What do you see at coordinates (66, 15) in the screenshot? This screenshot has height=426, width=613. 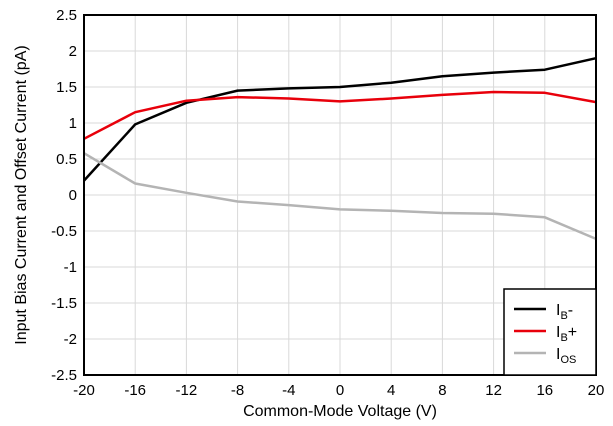 I see `y-tick-label: 2.5` at bounding box center [66, 15].